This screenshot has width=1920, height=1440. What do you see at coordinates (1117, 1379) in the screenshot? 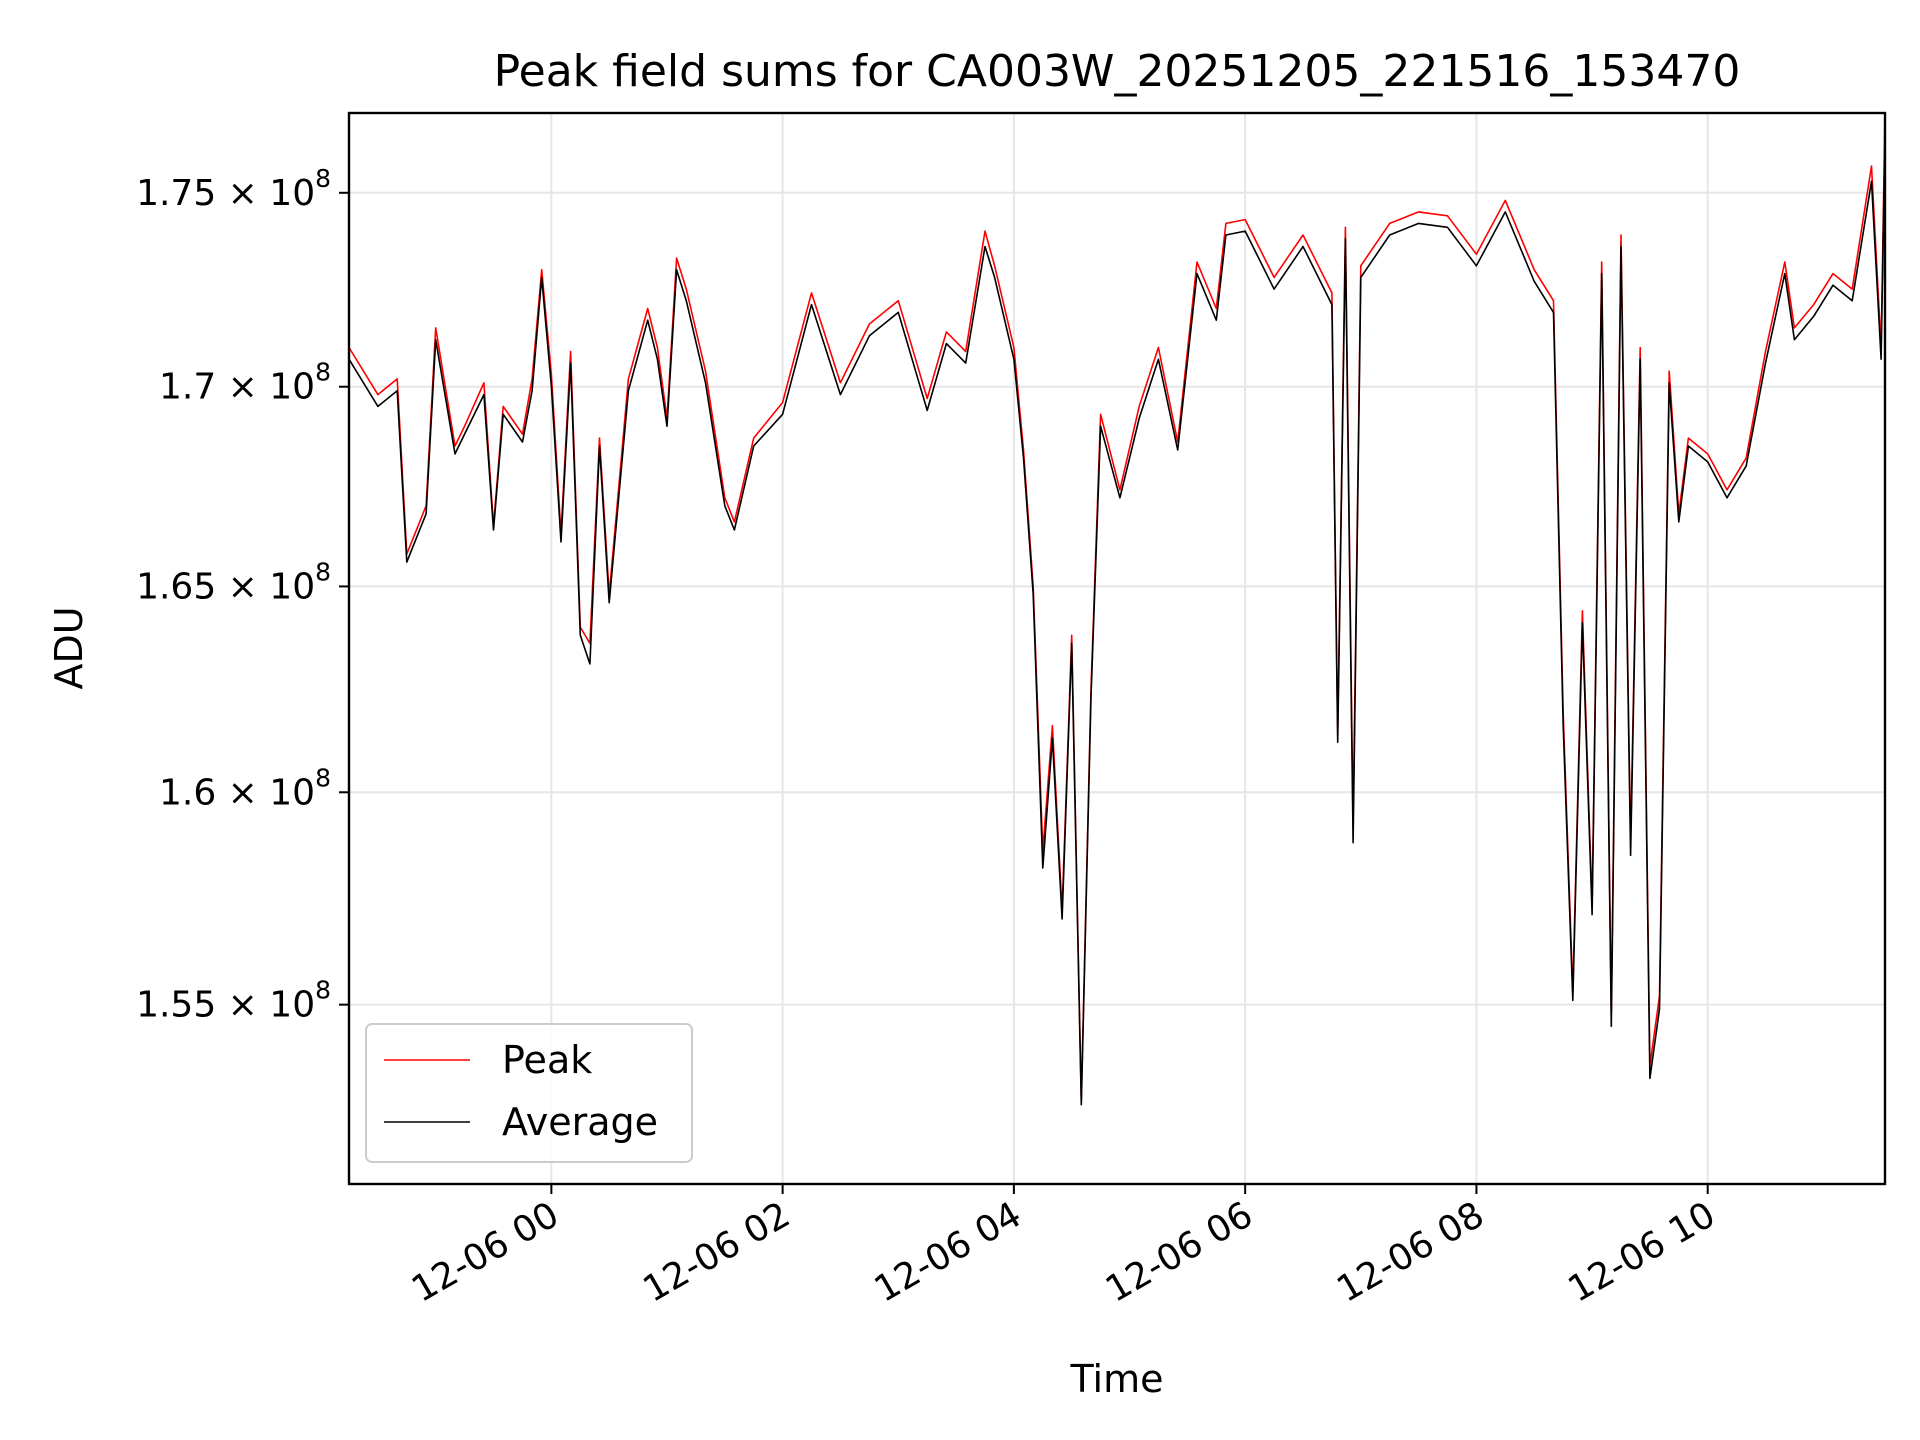
I see `x-axis-label: Time` at bounding box center [1117, 1379].